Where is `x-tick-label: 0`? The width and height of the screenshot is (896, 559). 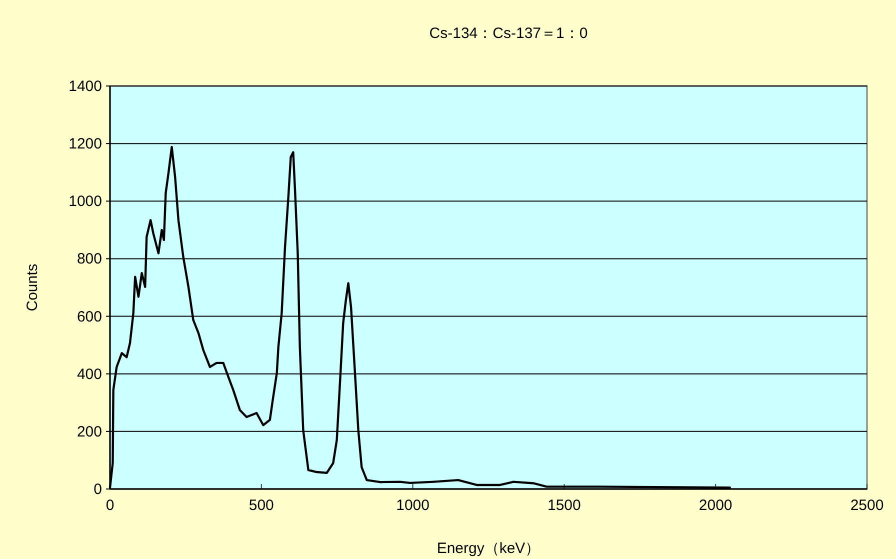 x-tick-label: 0 is located at coordinates (110, 505).